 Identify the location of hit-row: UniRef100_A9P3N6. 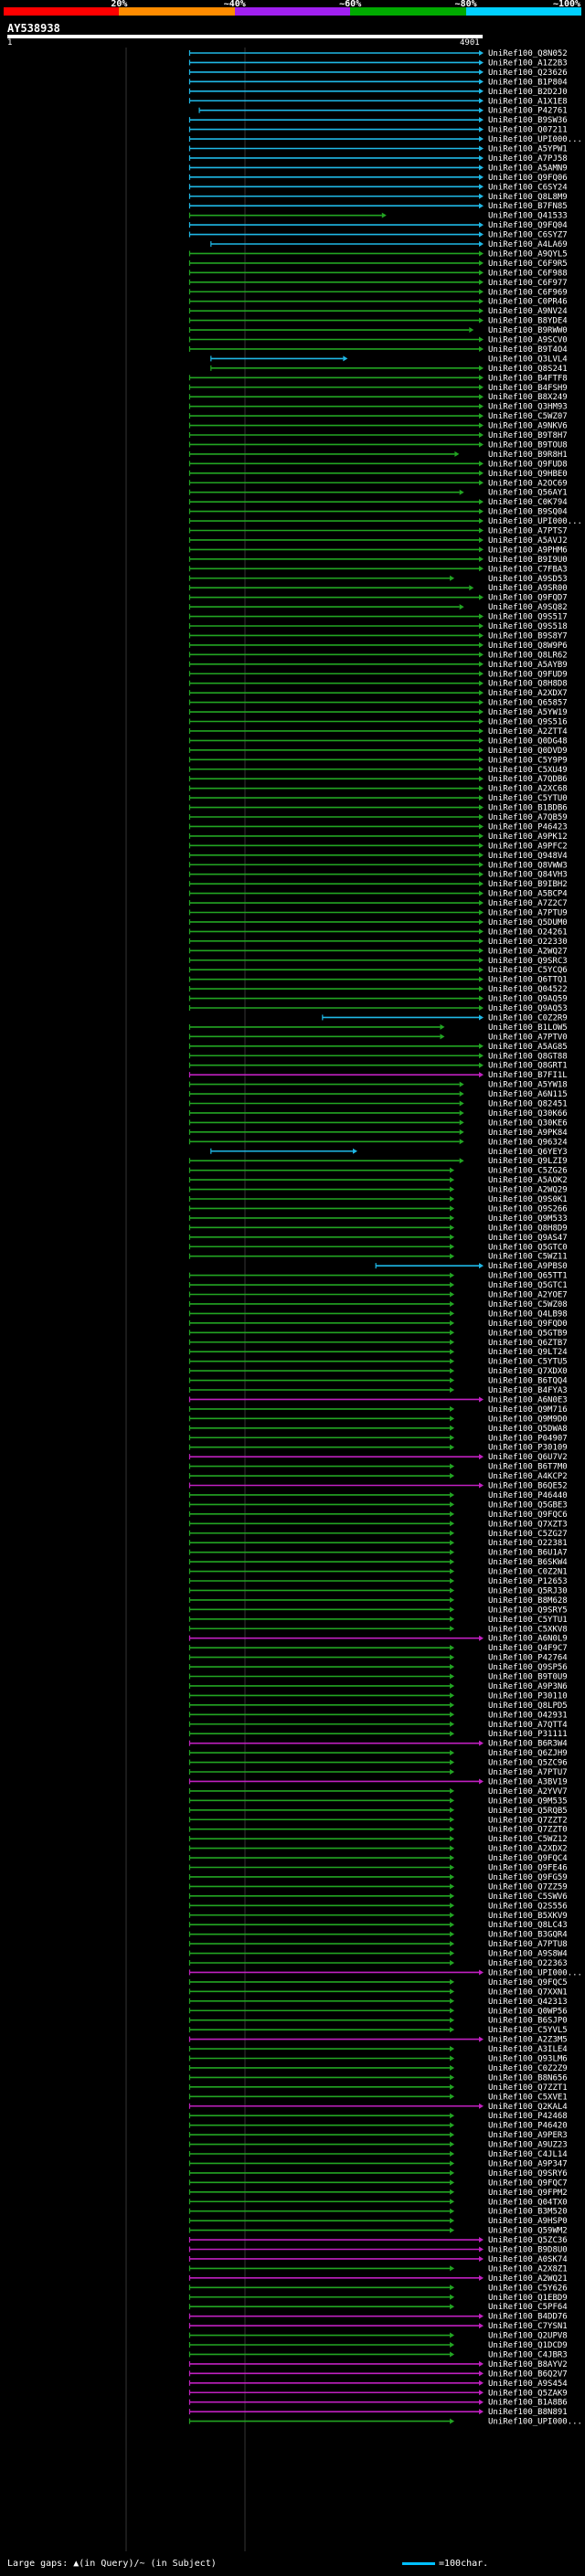
(378, 1686).